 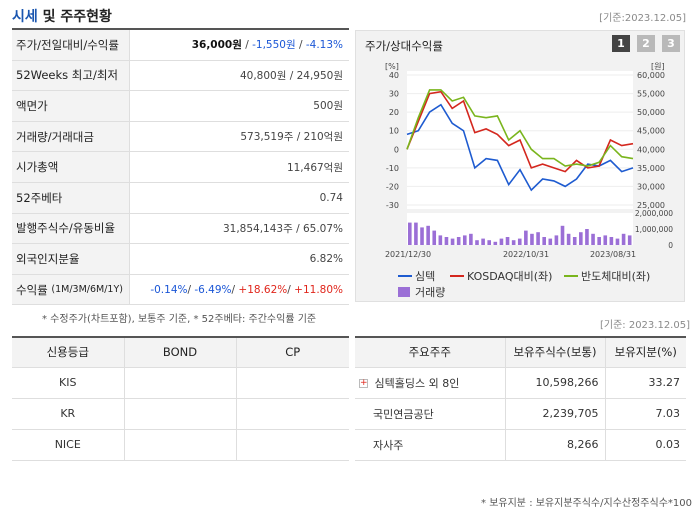 What do you see at coordinates (404, 46) in the screenshot?
I see `chart-title: 주가/상대수익률` at bounding box center [404, 46].